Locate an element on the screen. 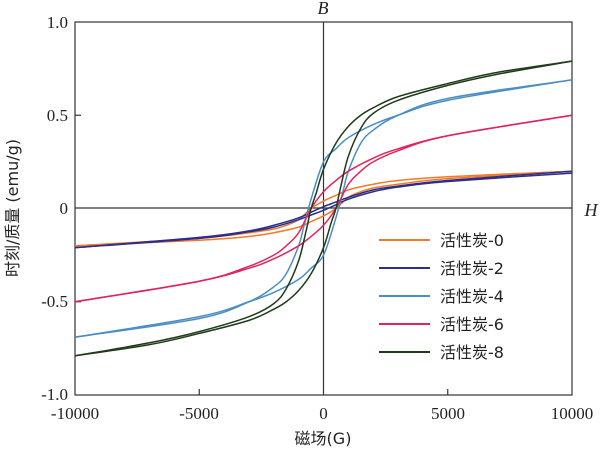 This screenshot has width=600, height=450. x-axis-label: 磁场(G) is located at coordinates (323, 438).